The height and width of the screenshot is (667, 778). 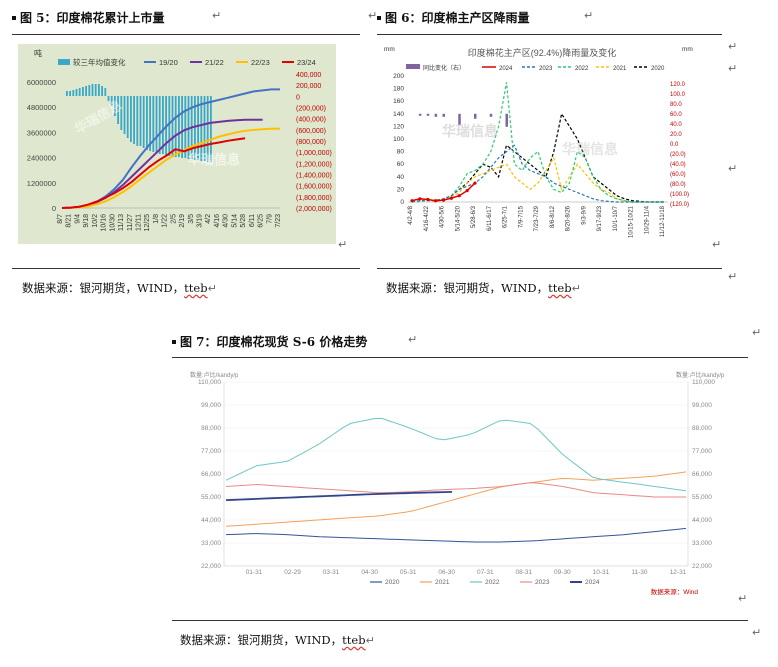 I want to click on rule-fig7-top, so click(x=460, y=357).